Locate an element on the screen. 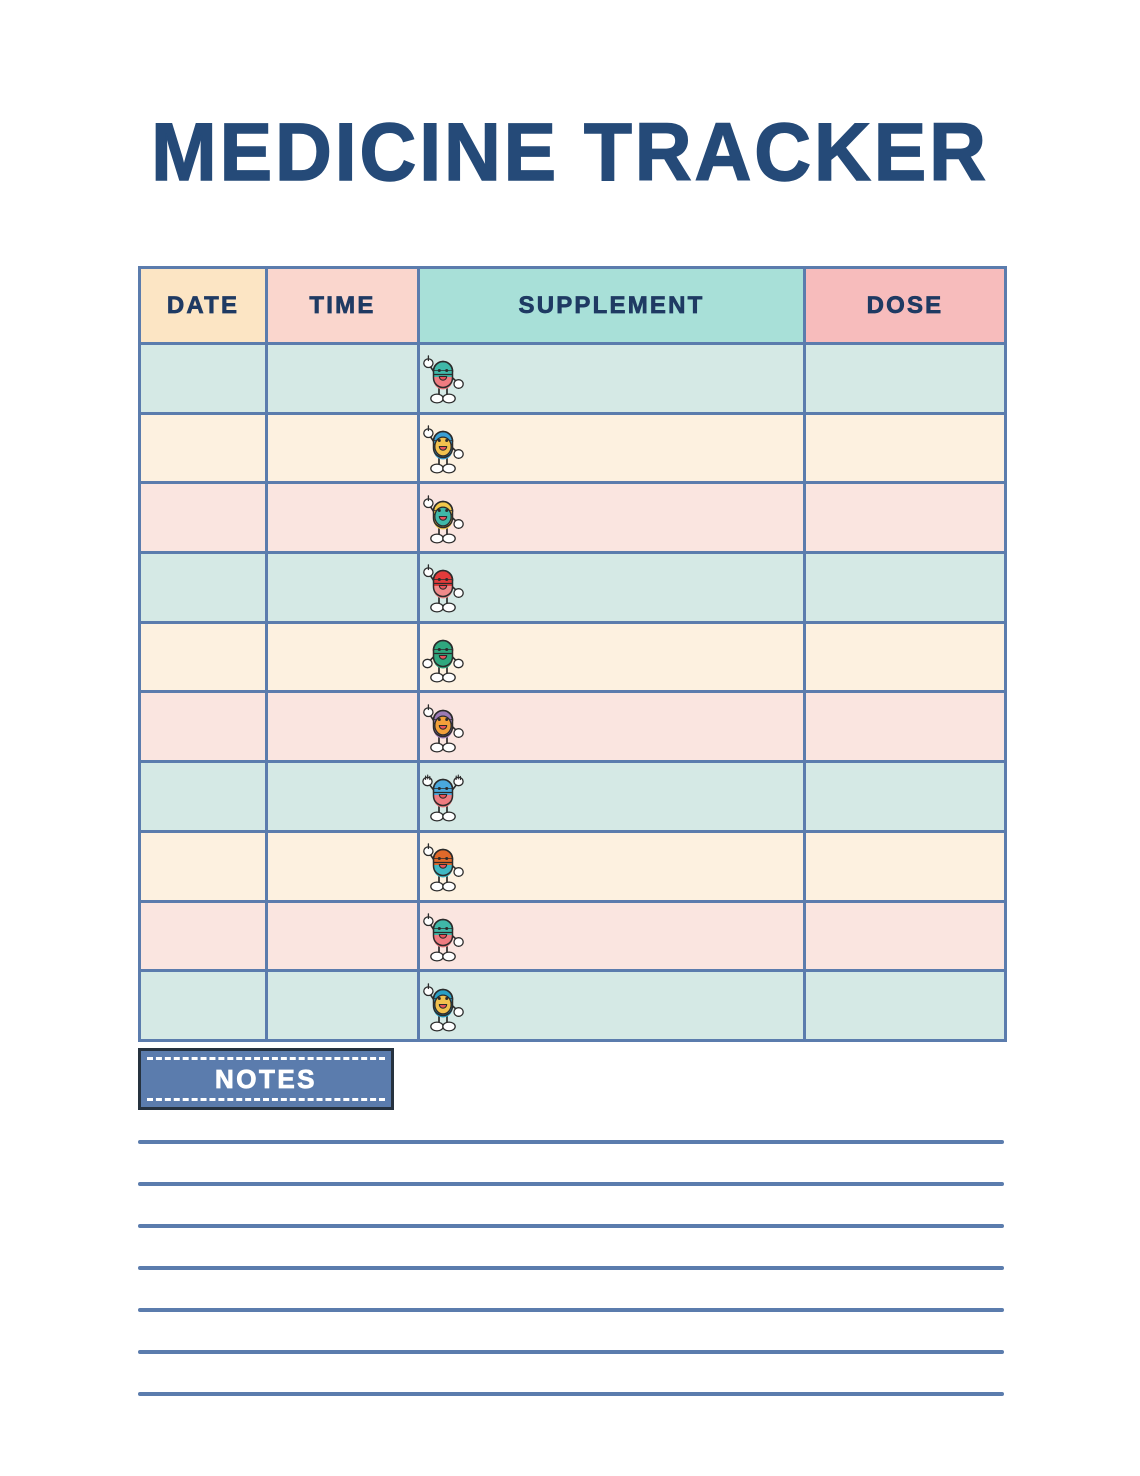 The width and height of the screenshot is (1140, 1476). table-header: DATE TIME SUPPLEMENT DOSE is located at coordinates (572, 305).